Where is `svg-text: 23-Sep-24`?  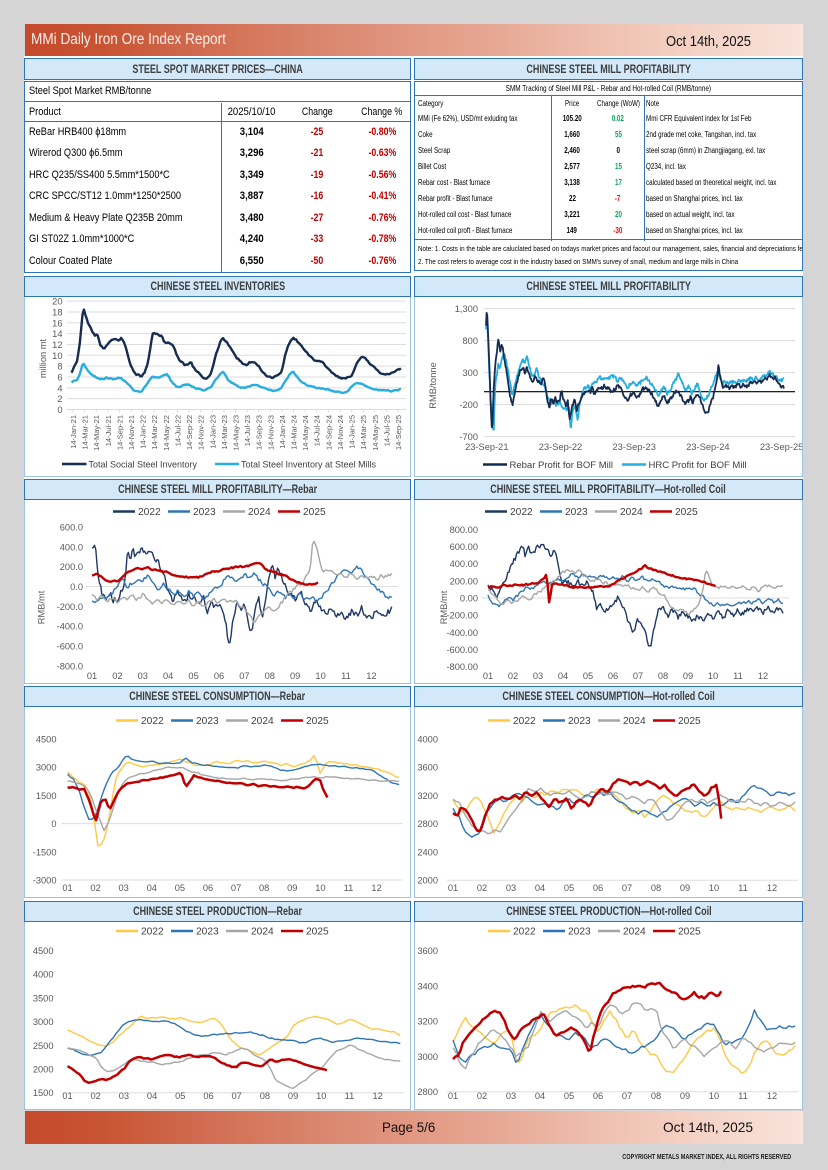 svg-text: 23-Sep-24 is located at coordinates (707, 447).